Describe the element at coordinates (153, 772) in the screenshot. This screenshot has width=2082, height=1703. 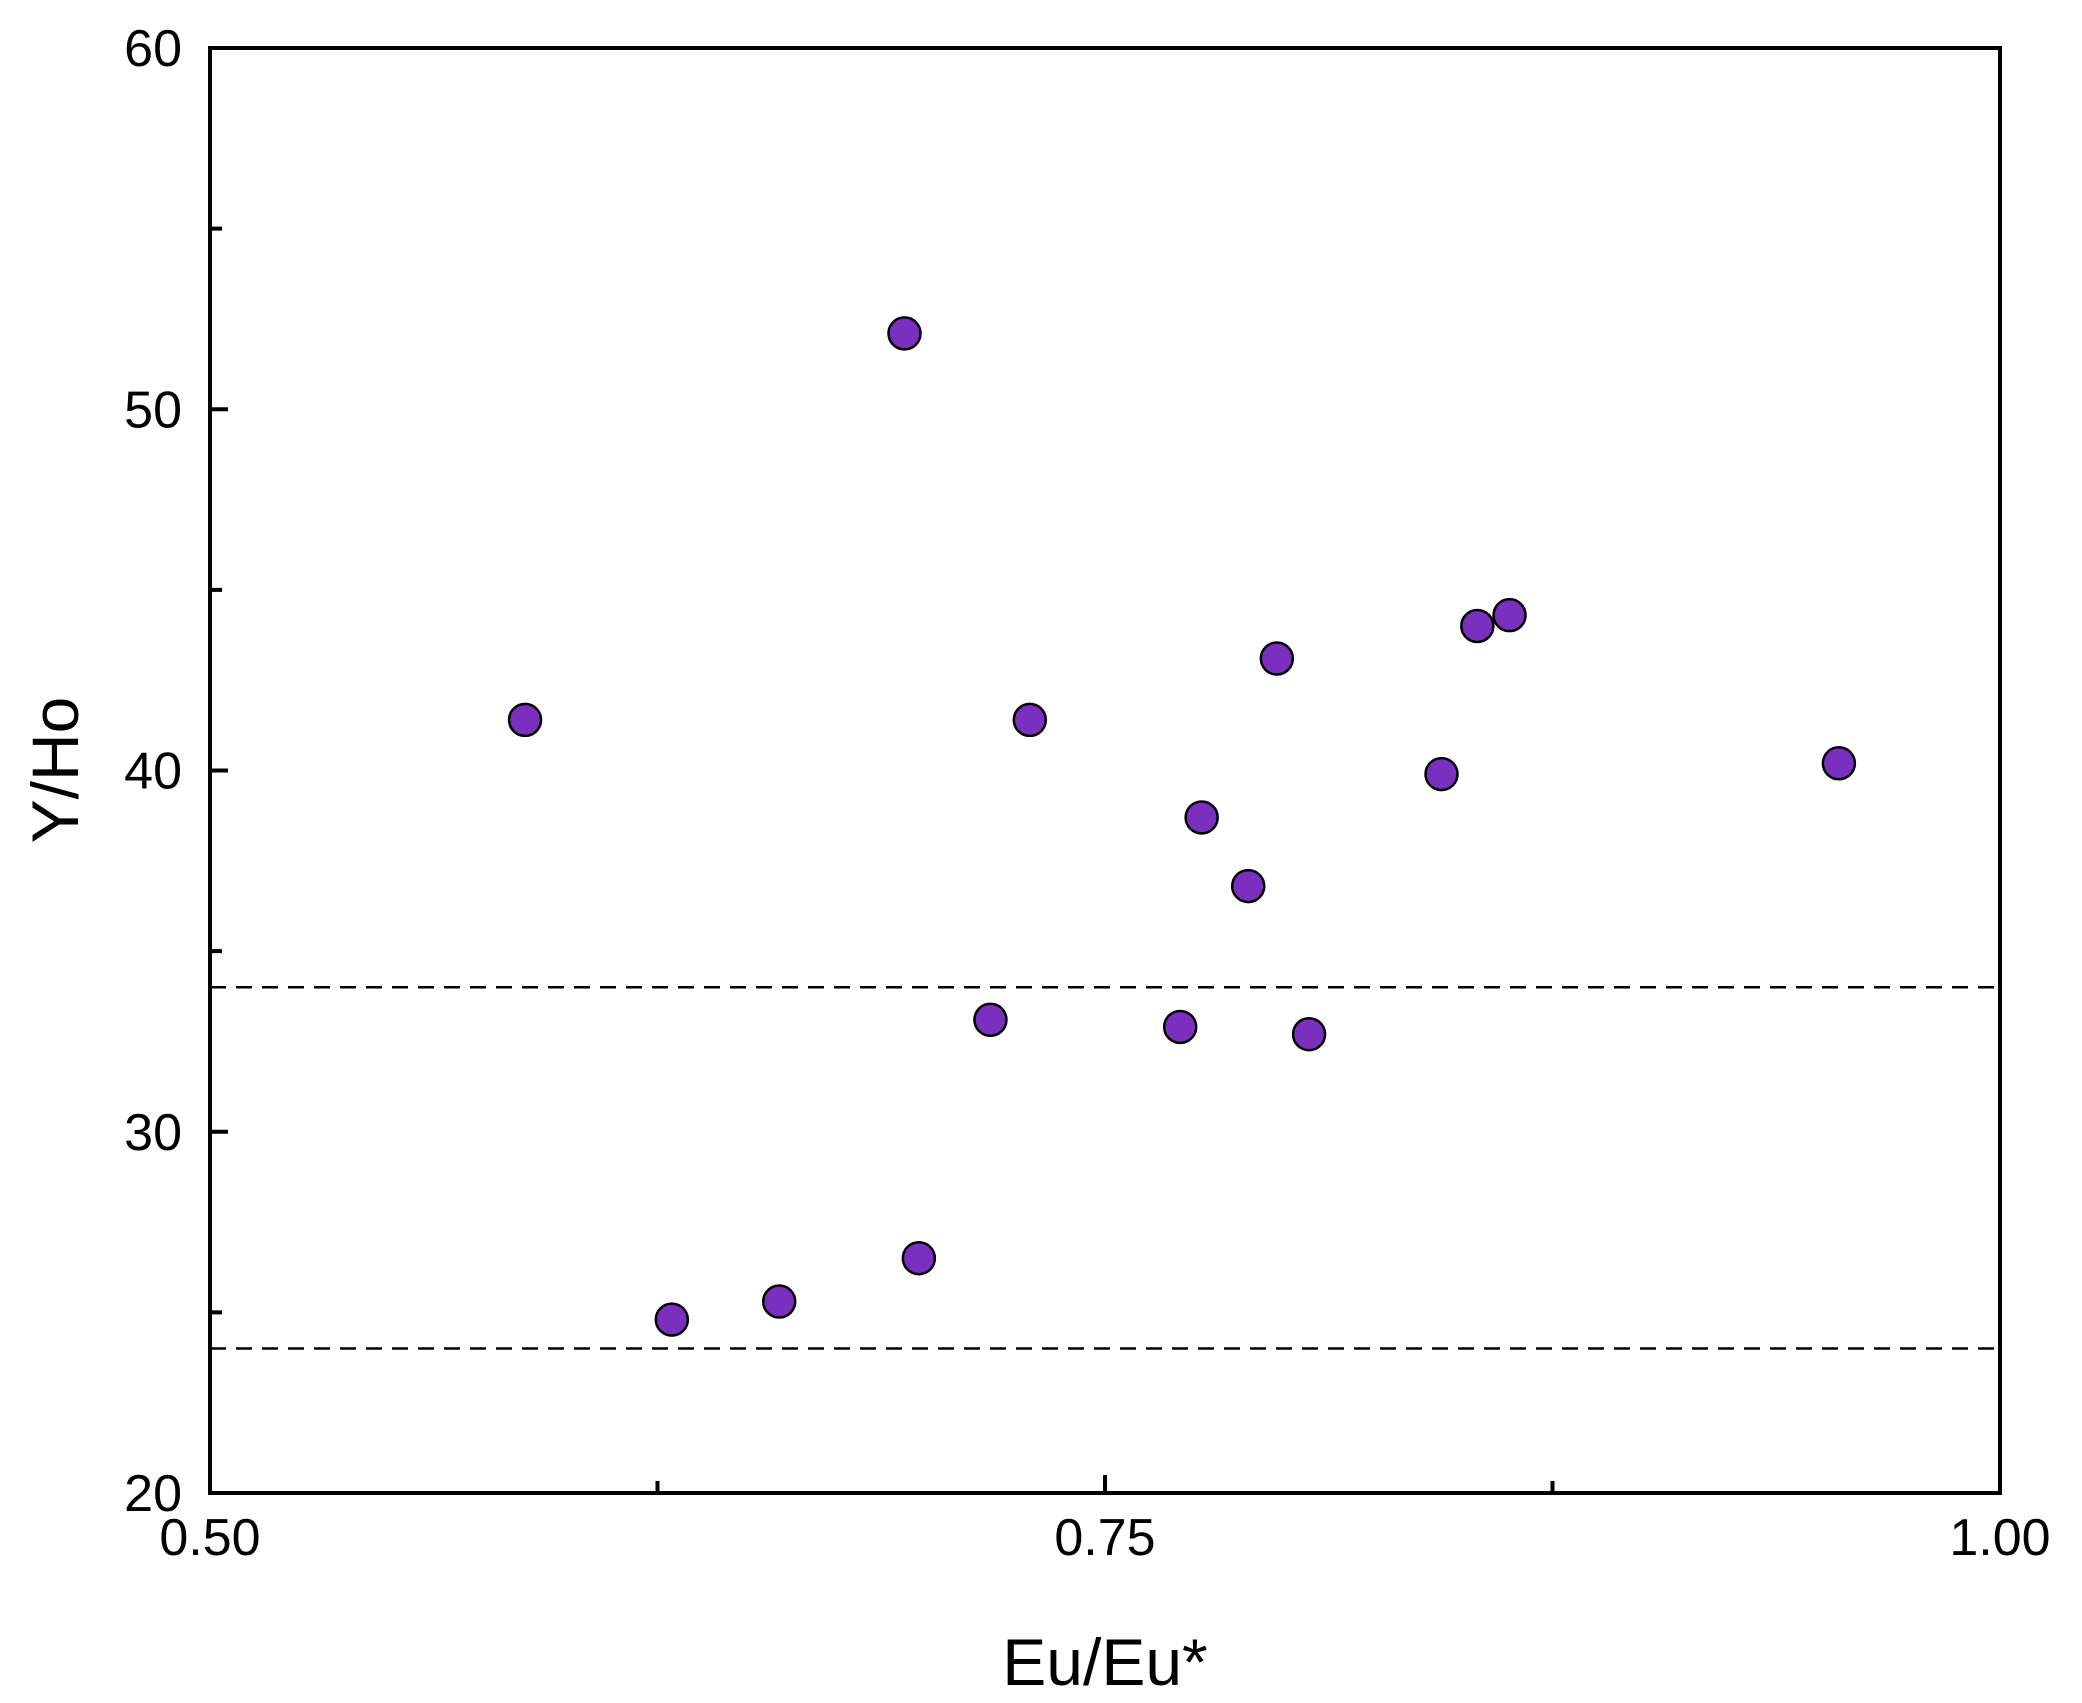
I see `y-tick-label: 40` at that location.